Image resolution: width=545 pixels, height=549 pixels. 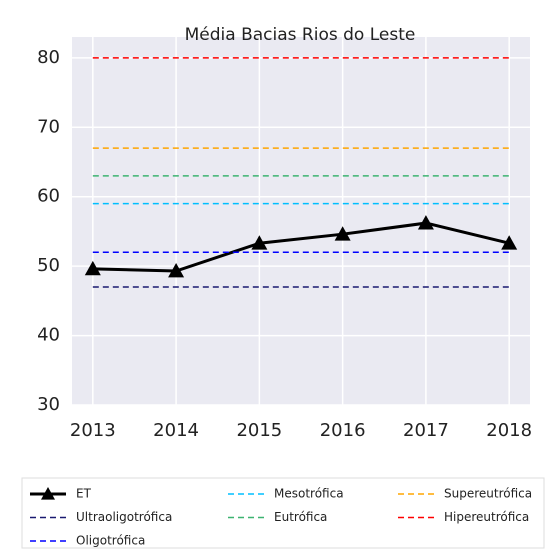 I want to click on data-line, so click(x=301, y=247).